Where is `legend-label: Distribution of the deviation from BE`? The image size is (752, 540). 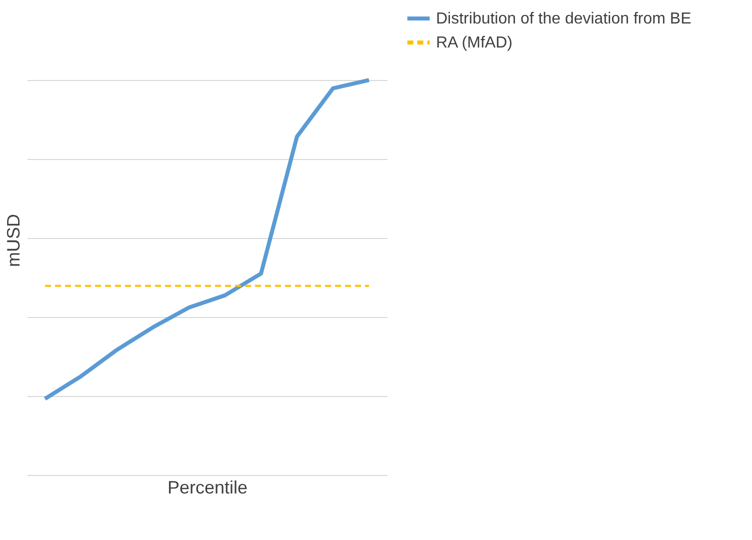
legend-label: Distribution of the deviation from BE is located at coordinates (564, 19).